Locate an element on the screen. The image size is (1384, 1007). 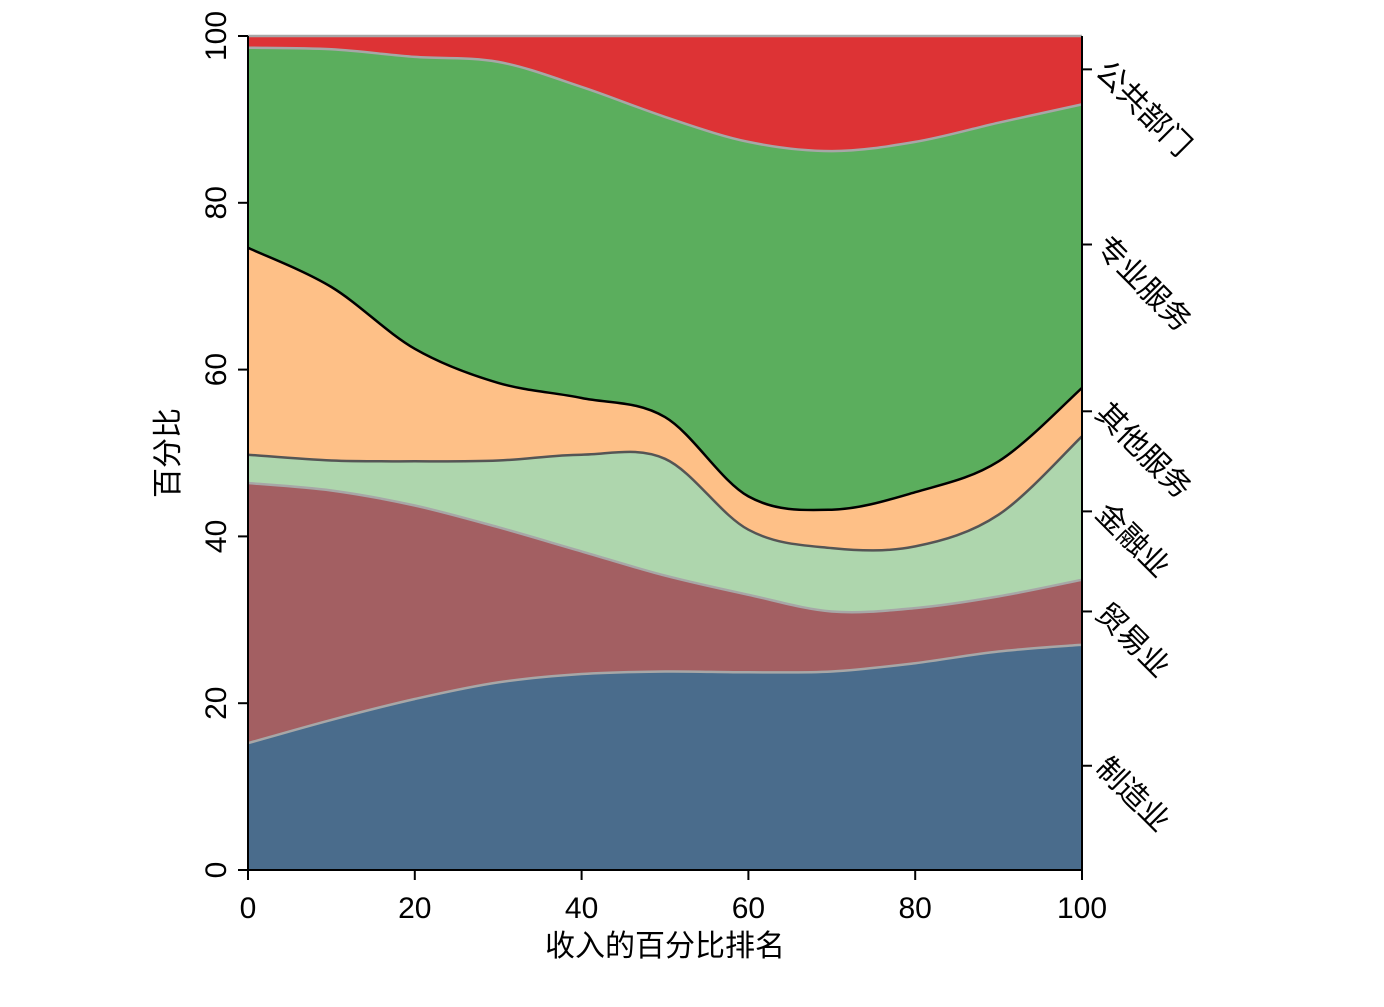
sector-label-2: 贸易业 is located at coordinates (1132, 640).